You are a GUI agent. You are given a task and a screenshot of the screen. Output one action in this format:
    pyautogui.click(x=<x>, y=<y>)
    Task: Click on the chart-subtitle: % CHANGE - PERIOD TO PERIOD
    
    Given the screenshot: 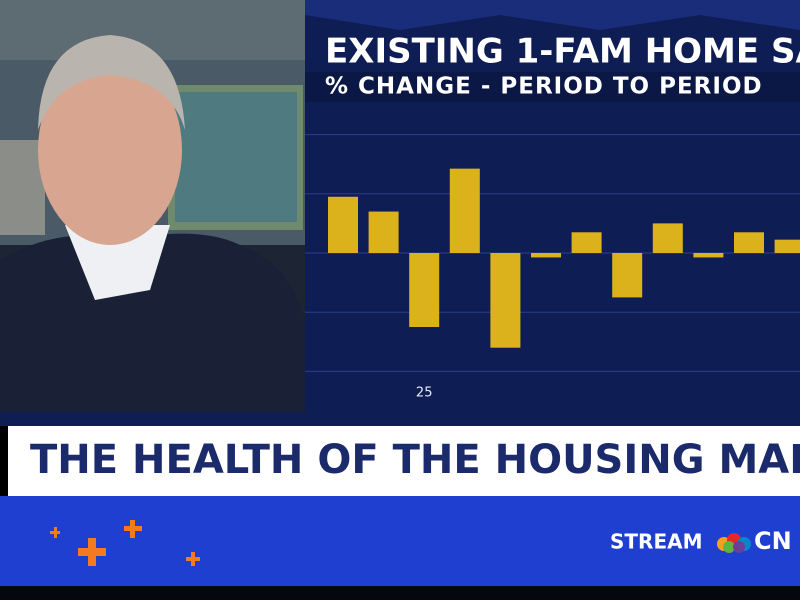 What is the action you would take?
    pyautogui.click(x=544, y=87)
    